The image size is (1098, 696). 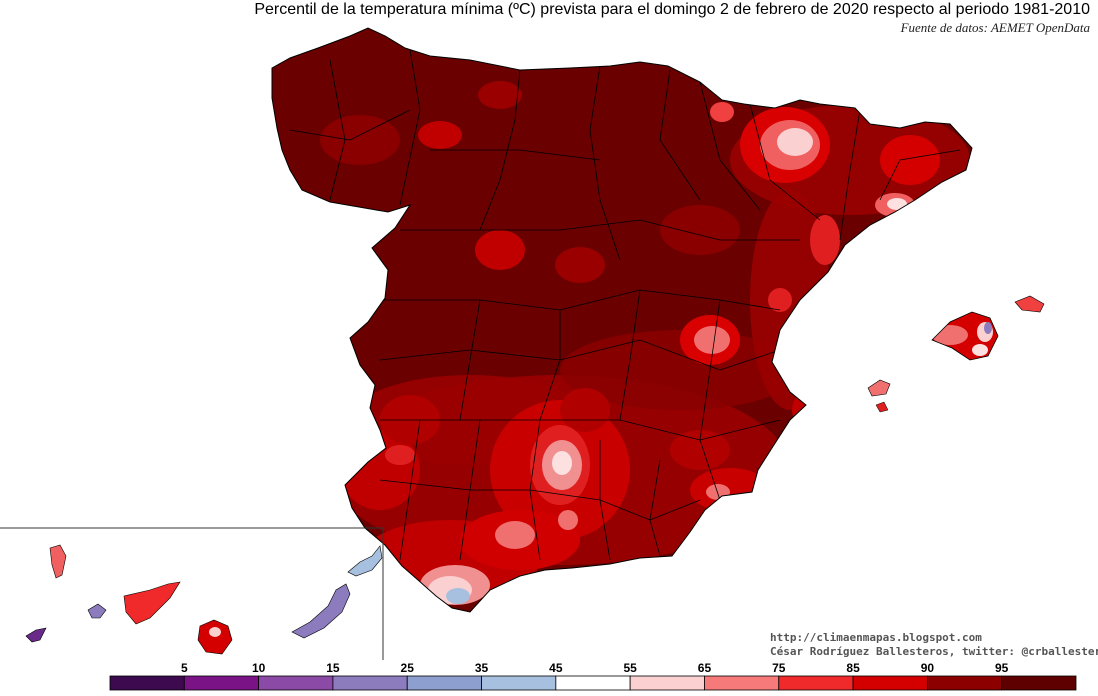 I want to click on canary-islands-inset, so click(x=192, y=593).